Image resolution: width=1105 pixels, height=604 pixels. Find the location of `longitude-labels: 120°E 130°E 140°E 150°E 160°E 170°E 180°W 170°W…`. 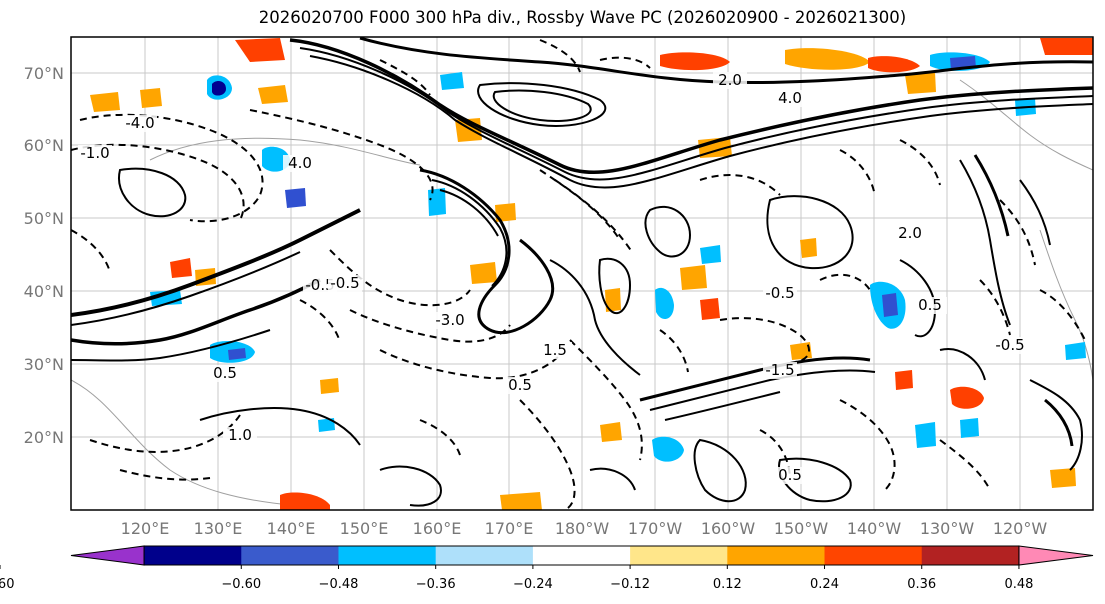

longitude-labels: 120°E 130°E 140°E 150°E 160°E 170°E 180°W 170°W… is located at coordinates (584, 528).